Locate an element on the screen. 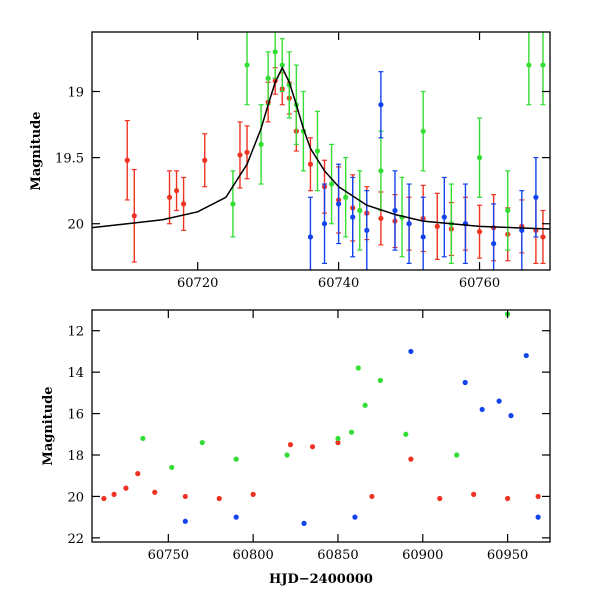 The height and width of the screenshot is (600, 600). x-tick-label: 60950 is located at coordinates (507, 555).